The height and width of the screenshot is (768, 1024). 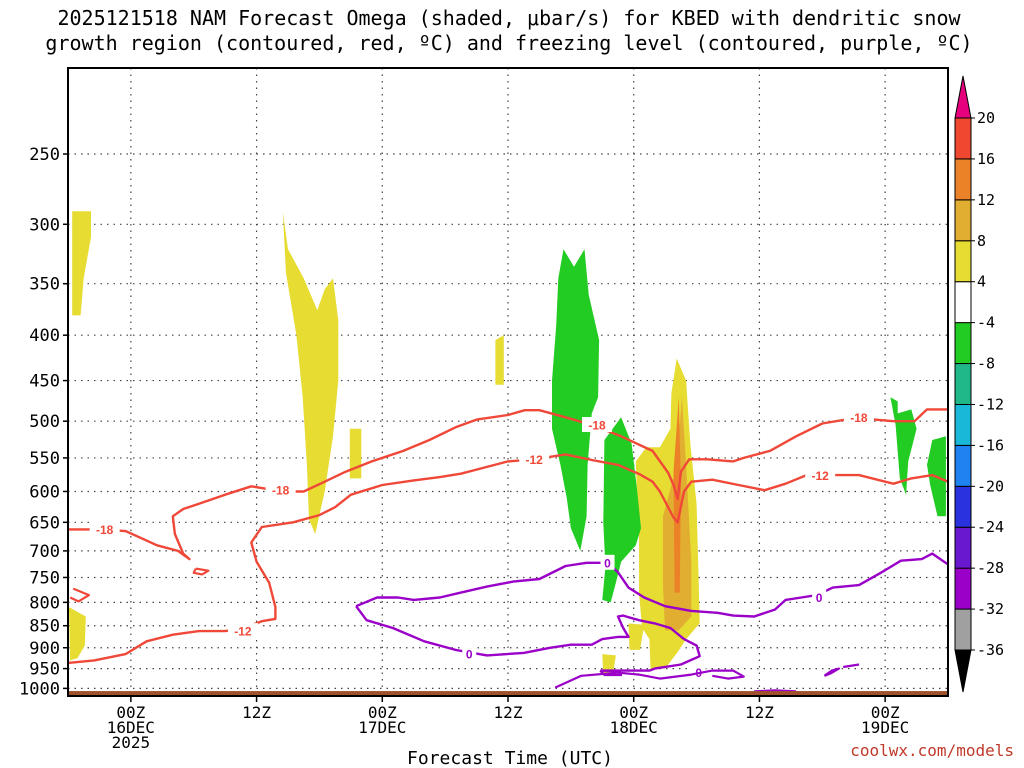 I want to click on y-tick-label: 700, so click(x=44, y=552).